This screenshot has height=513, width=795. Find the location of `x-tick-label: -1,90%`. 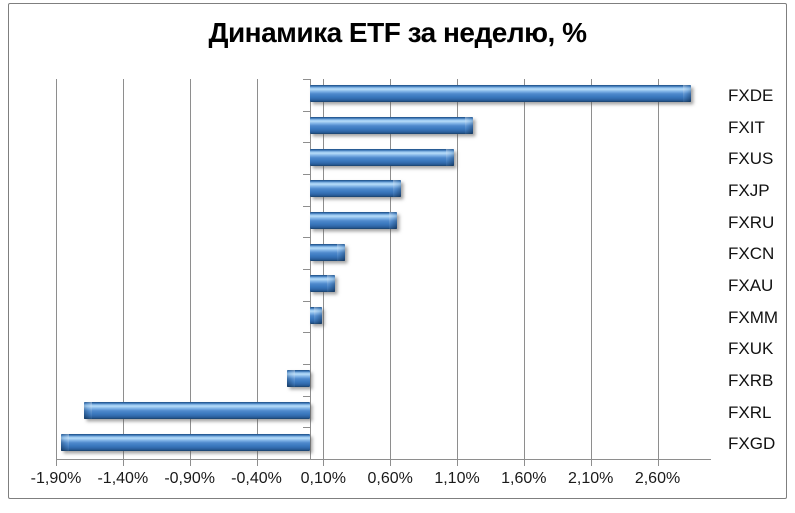

x-tick-label: -1,90% is located at coordinates (56, 478).